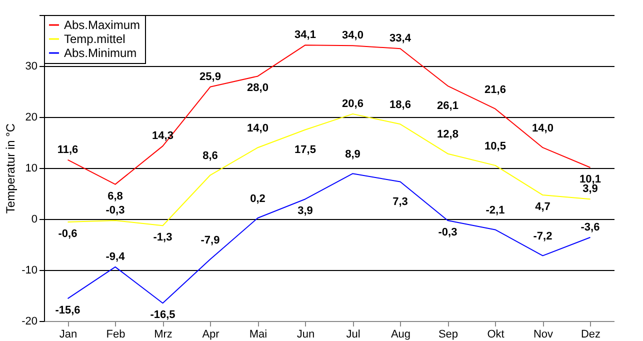 This screenshot has width=643, height=341. What do you see at coordinates (102, 25) in the screenshot?
I see `legend-label: Abs.Maximum` at bounding box center [102, 25].